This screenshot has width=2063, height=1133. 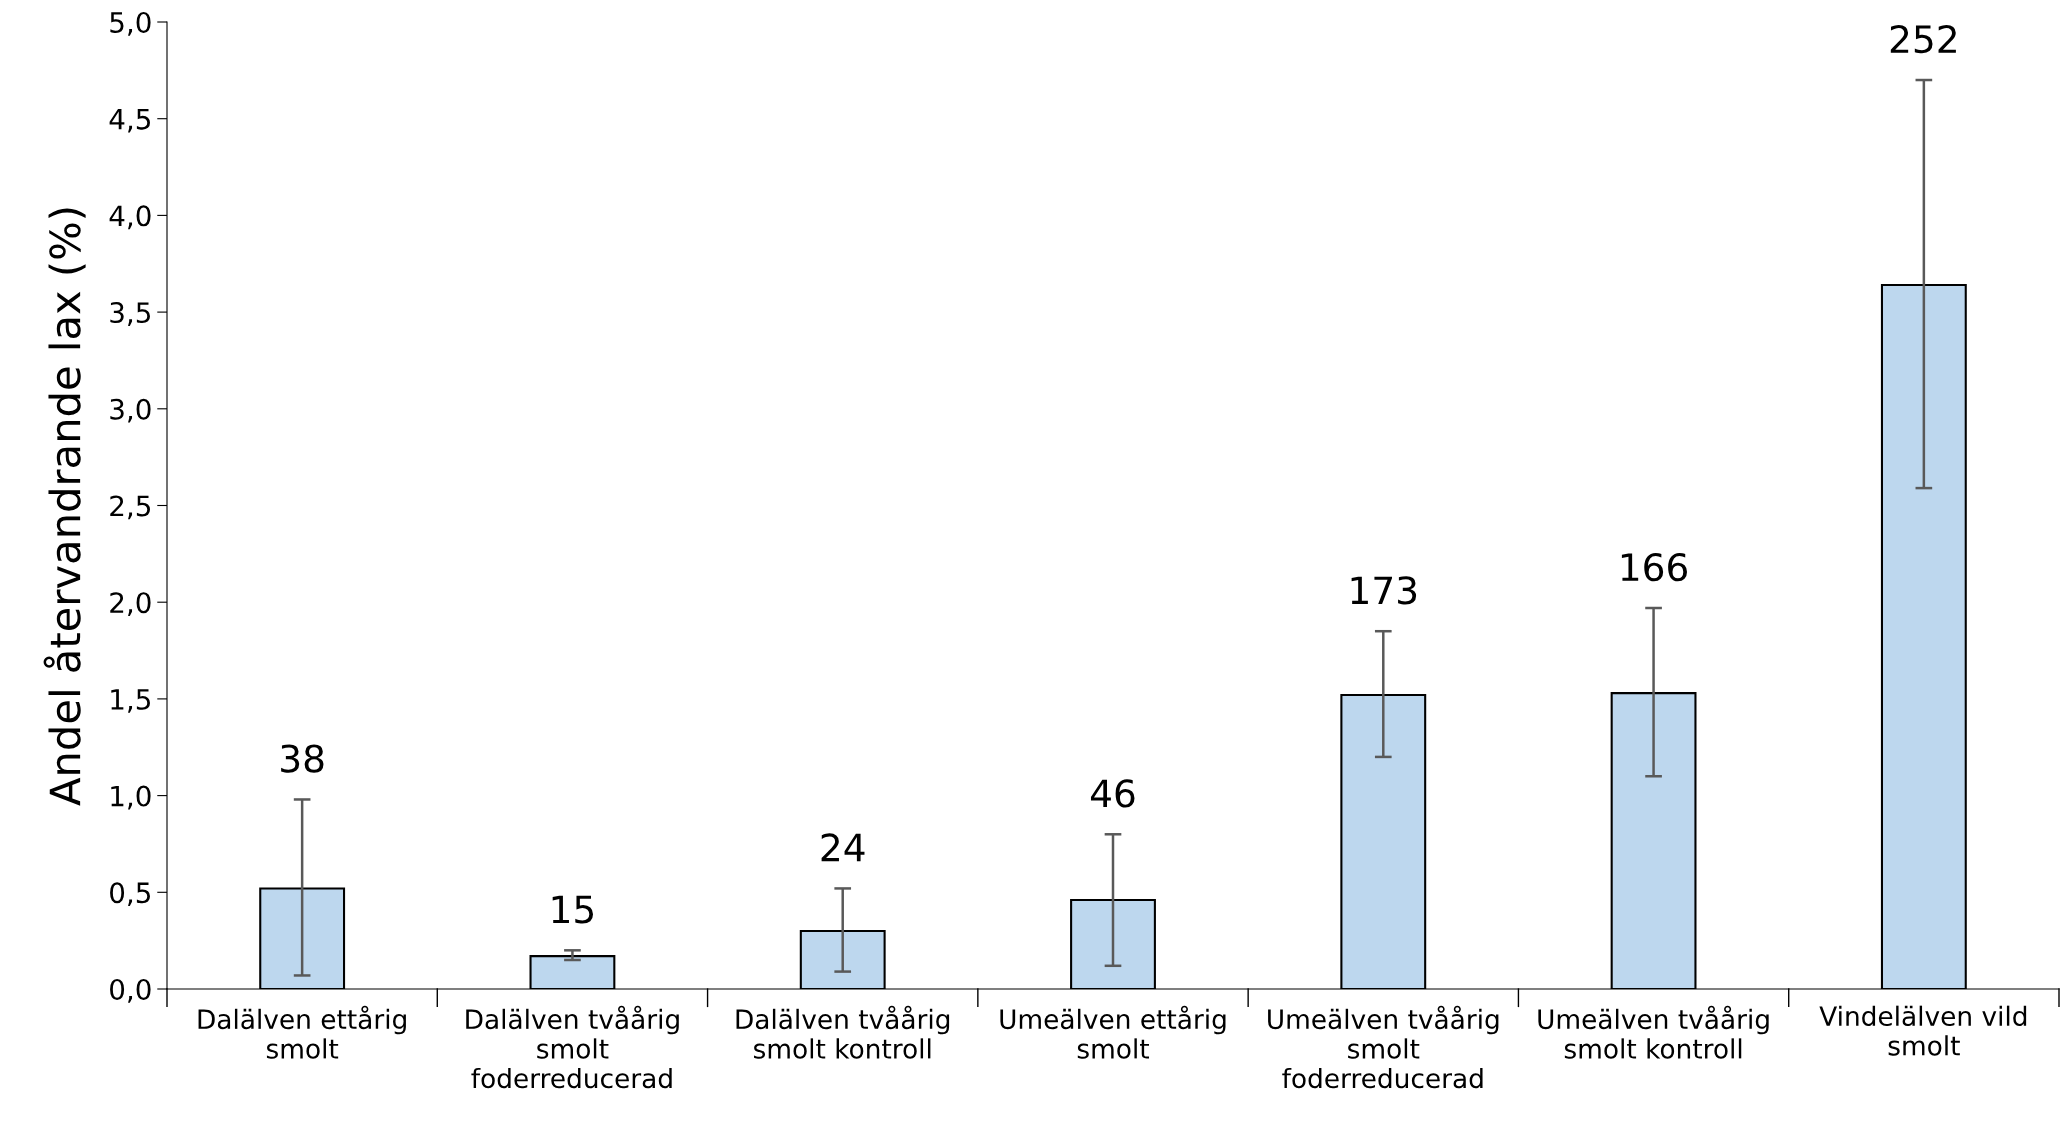 I want to click on y-tick-label: 2,5, so click(x=130, y=507).